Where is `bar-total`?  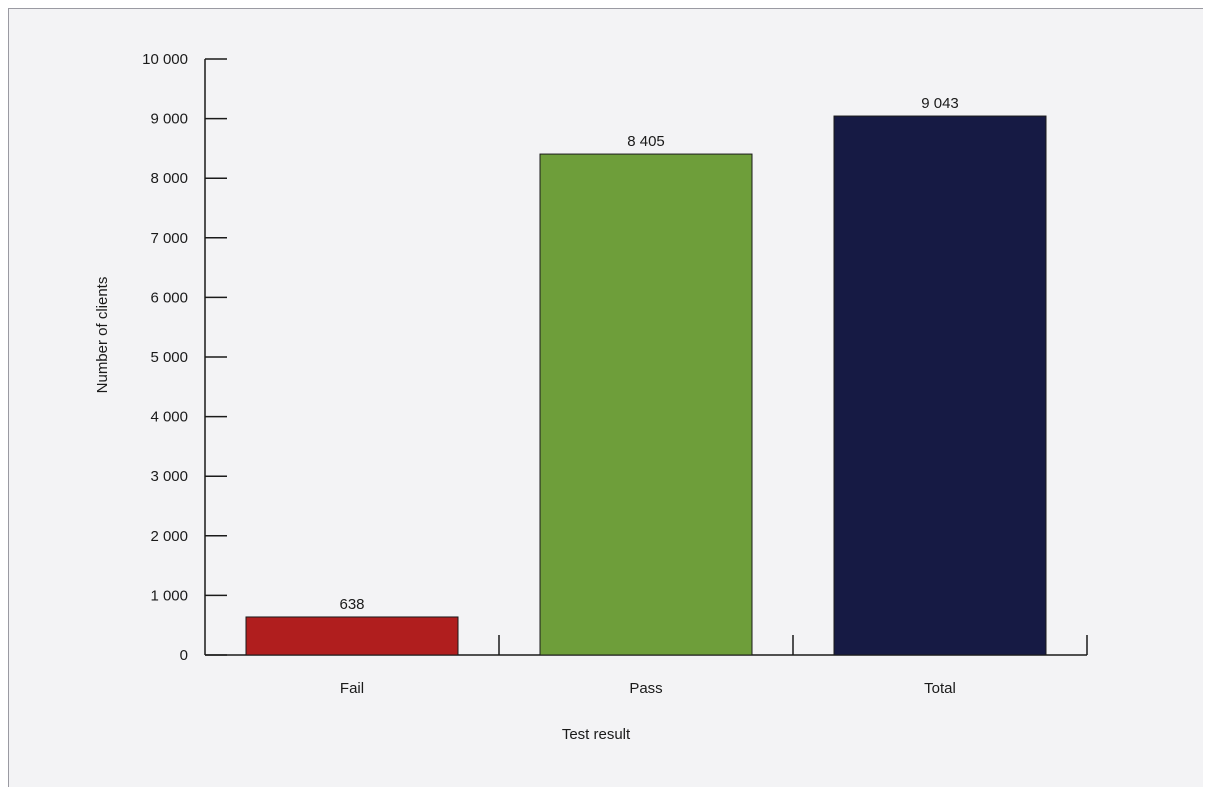 bar-total is located at coordinates (940, 385).